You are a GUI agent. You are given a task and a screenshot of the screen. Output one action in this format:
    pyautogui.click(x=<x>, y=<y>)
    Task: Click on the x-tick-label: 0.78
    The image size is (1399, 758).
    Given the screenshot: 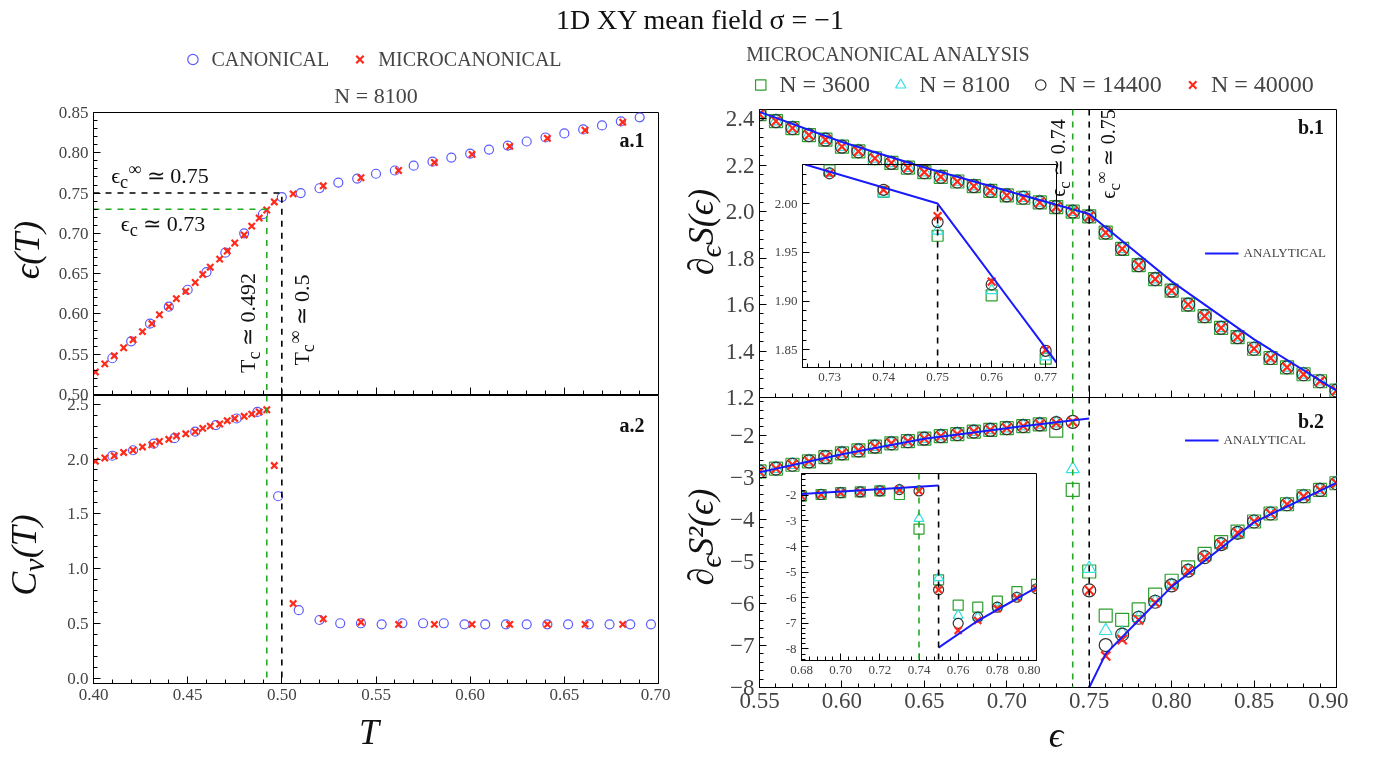 What is the action you would take?
    pyautogui.click(x=997, y=669)
    